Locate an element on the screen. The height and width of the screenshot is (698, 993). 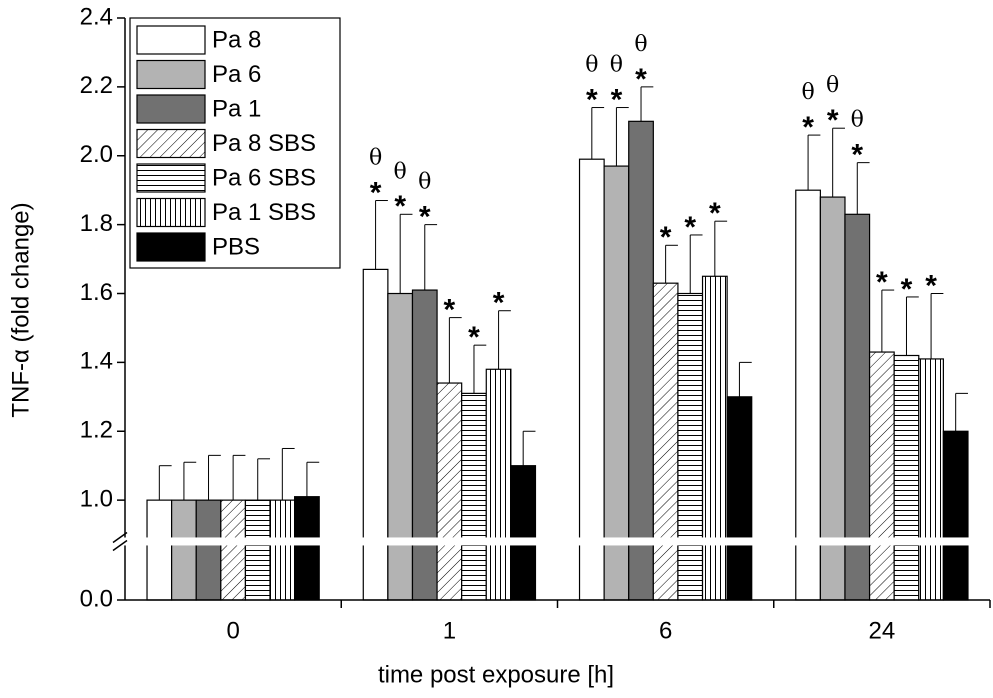
y-tick-label: 1.0 is located at coordinates (96, 498).